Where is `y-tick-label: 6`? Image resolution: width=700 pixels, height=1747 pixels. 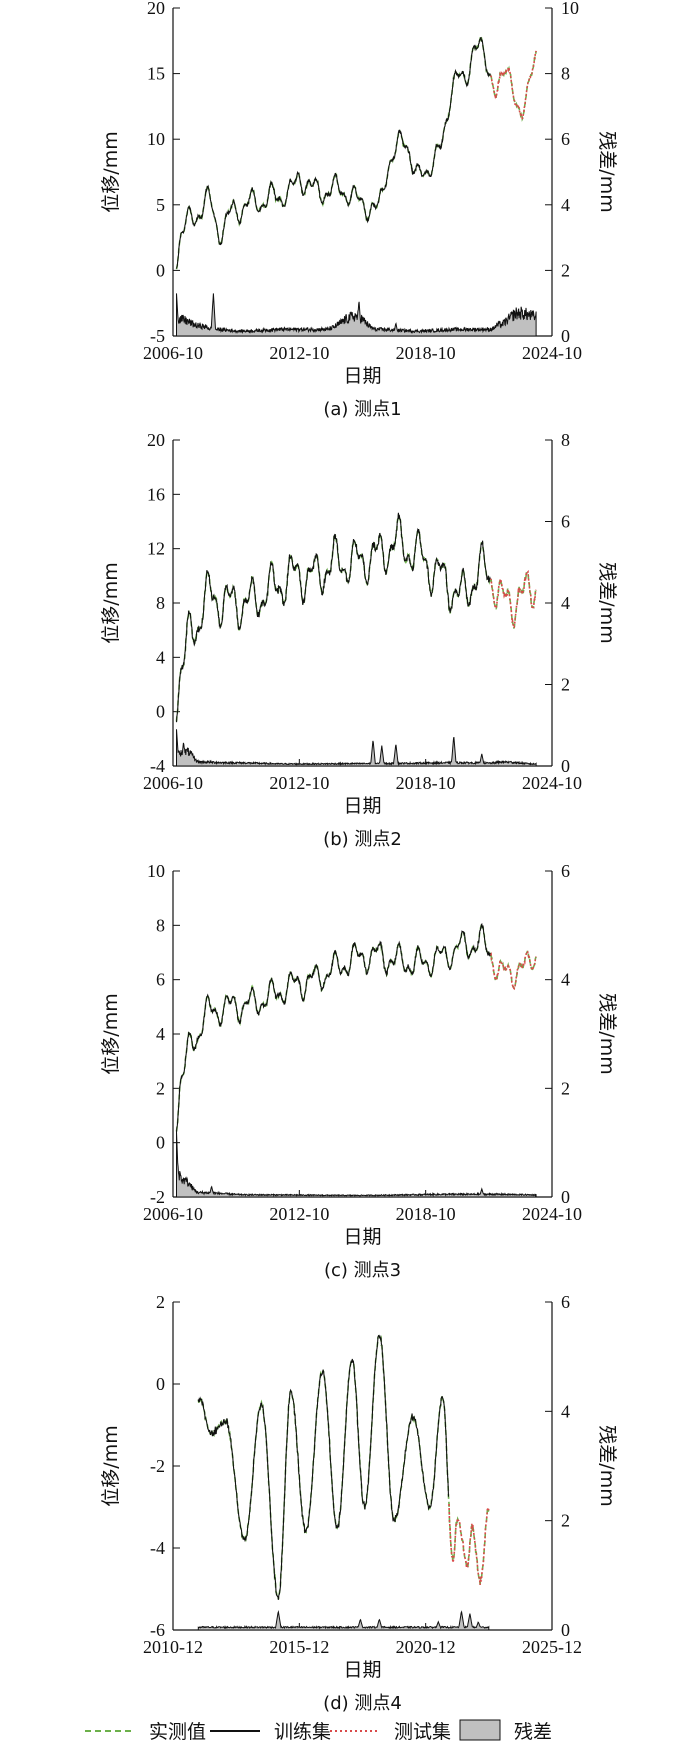 y-tick-label: 6 is located at coordinates (160, 980).